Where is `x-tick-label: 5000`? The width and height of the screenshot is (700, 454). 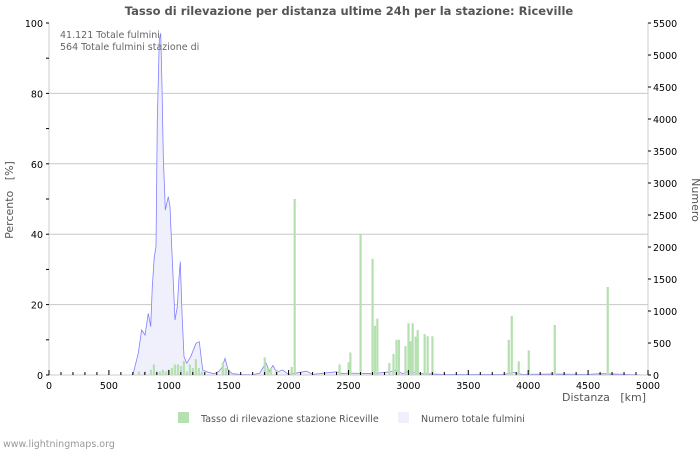
x-tick-label: 5000 is located at coordinates (648, 386).